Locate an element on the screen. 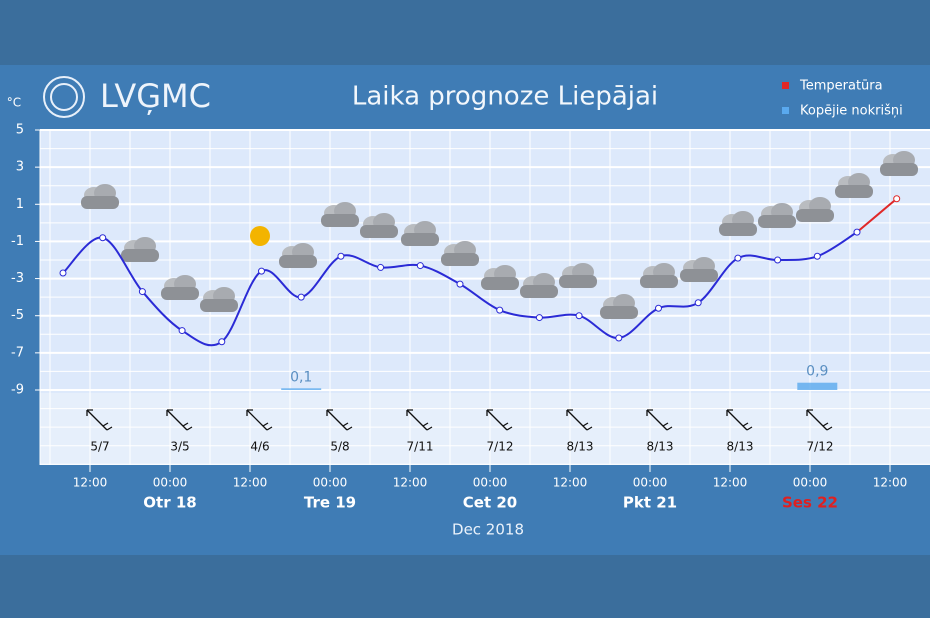 The height and width of the screenshot is (618, 930). legend-label: Kopējie nokrišņi is located at coordinates (851, 111).